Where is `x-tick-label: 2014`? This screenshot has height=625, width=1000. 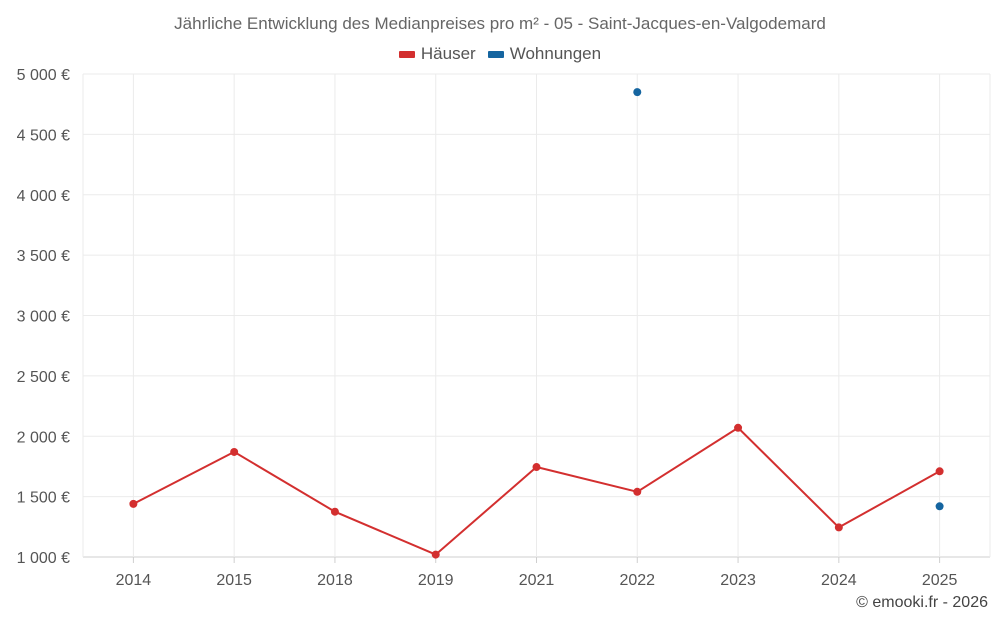 x-tick-label: 2014 is located at coordinates (134, 580).